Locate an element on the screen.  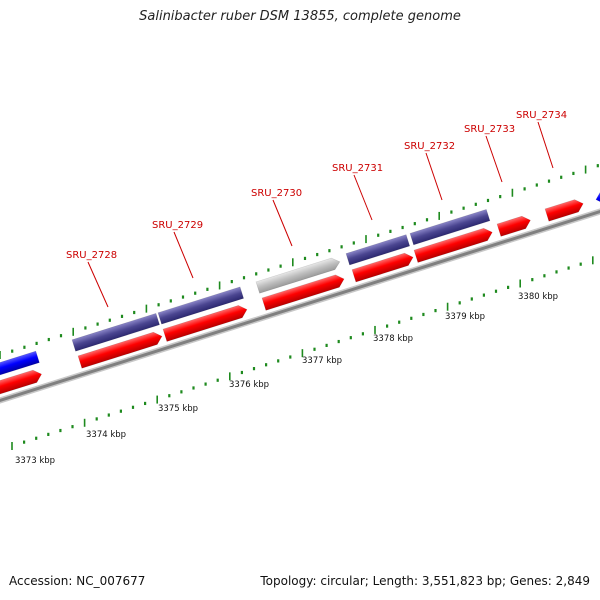
scale-tick-label: 3374 kbp is located at coordinates (106, 435).